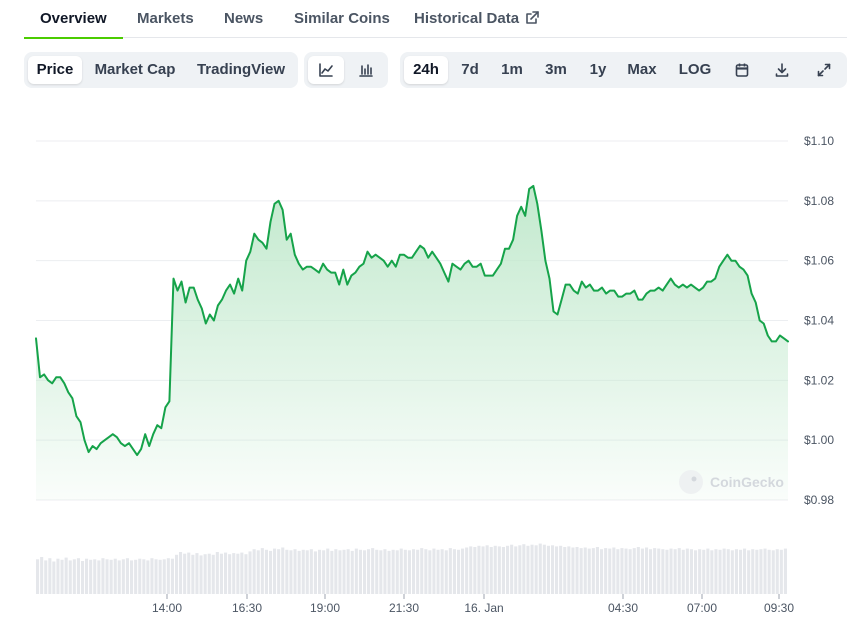  Describe the element at coordinates (779, 608) in the screenshot. I see `x-tick-label: 09:30` at that location.